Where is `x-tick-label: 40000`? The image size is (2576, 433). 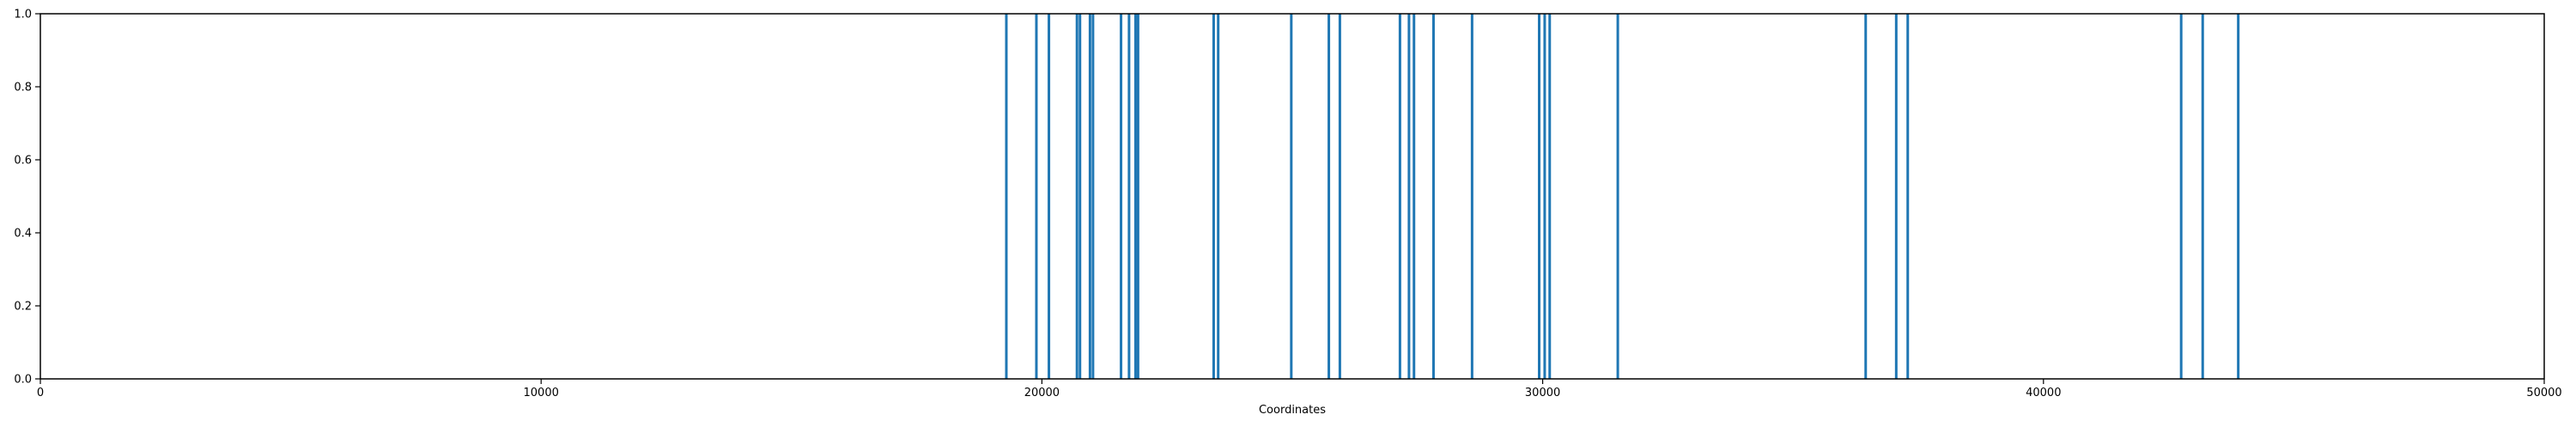
x-tick-label: 40000 is located at coordinates (2043, 393).